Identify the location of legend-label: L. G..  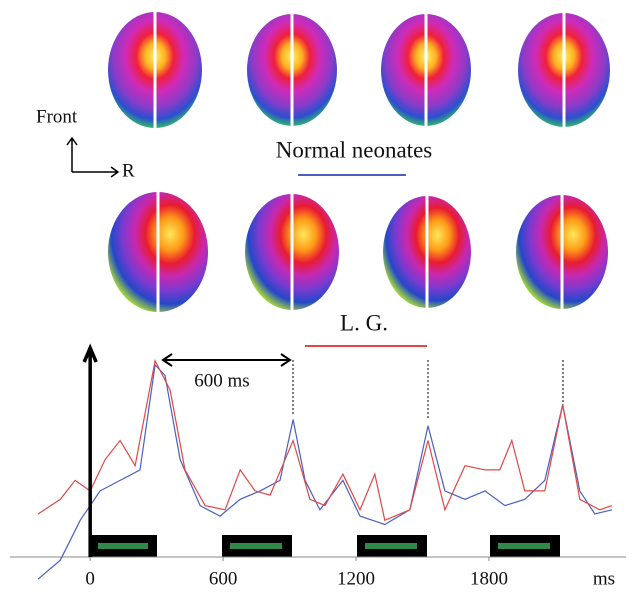
(364, 322).